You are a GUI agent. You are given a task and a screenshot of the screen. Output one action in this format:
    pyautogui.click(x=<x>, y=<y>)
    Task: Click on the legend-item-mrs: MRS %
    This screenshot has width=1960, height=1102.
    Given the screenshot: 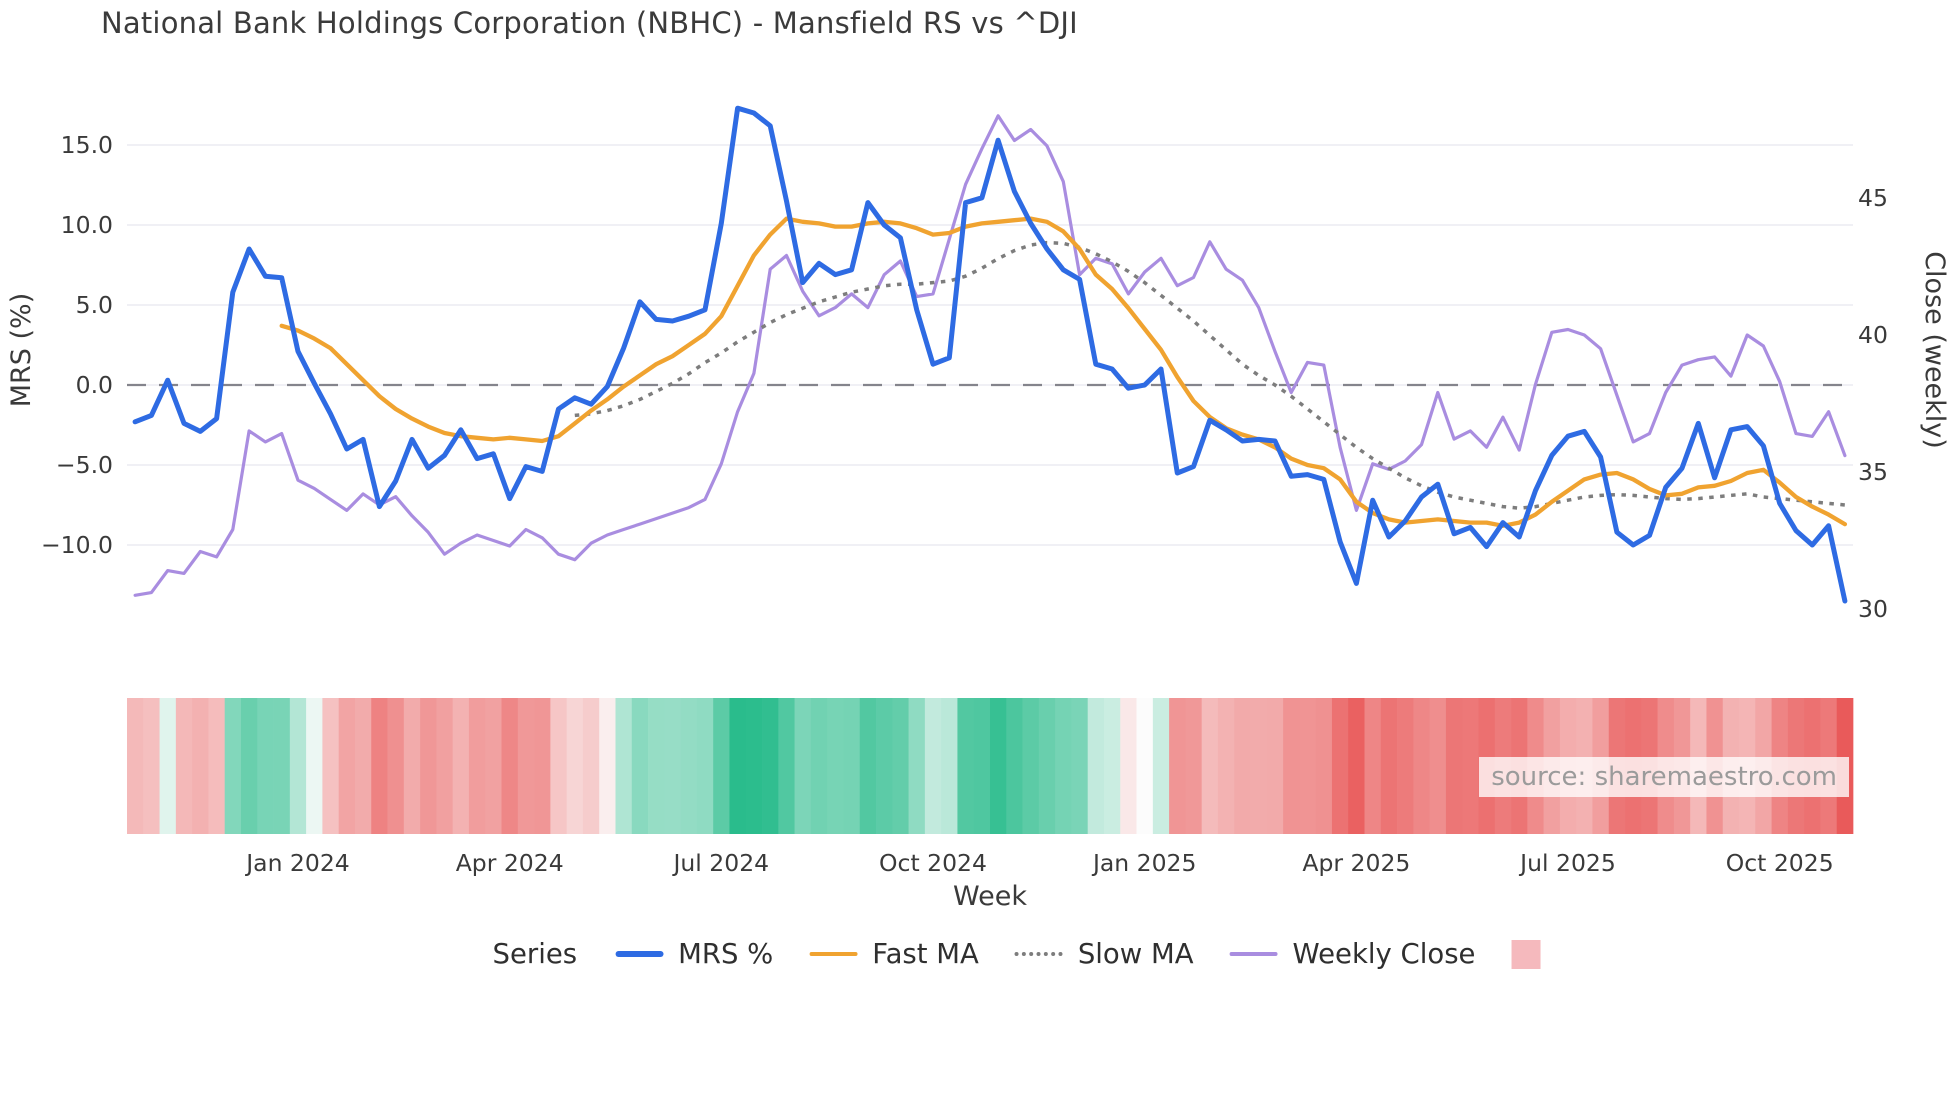 What is the action you would take?
    pyautogui.click(x=694, y=954)
    